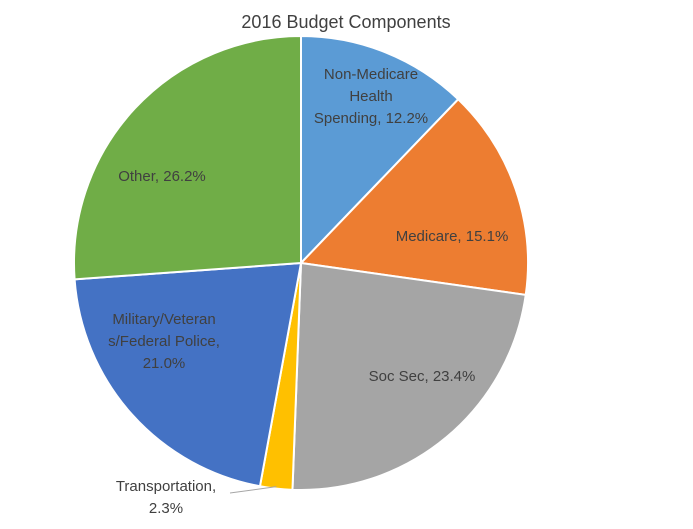 The image size is (693, 529). Describe the element at coordinates (422, 376) in the screenshot. I see `pie-label-soc-sec: Soc Sec, 23.4%` at that location.